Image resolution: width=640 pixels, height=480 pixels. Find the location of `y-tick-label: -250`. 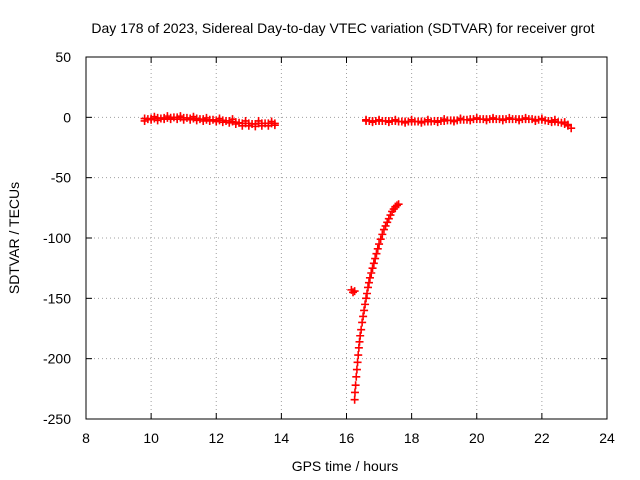

y-tick-label: -250 is located at coordinates (57, 419).